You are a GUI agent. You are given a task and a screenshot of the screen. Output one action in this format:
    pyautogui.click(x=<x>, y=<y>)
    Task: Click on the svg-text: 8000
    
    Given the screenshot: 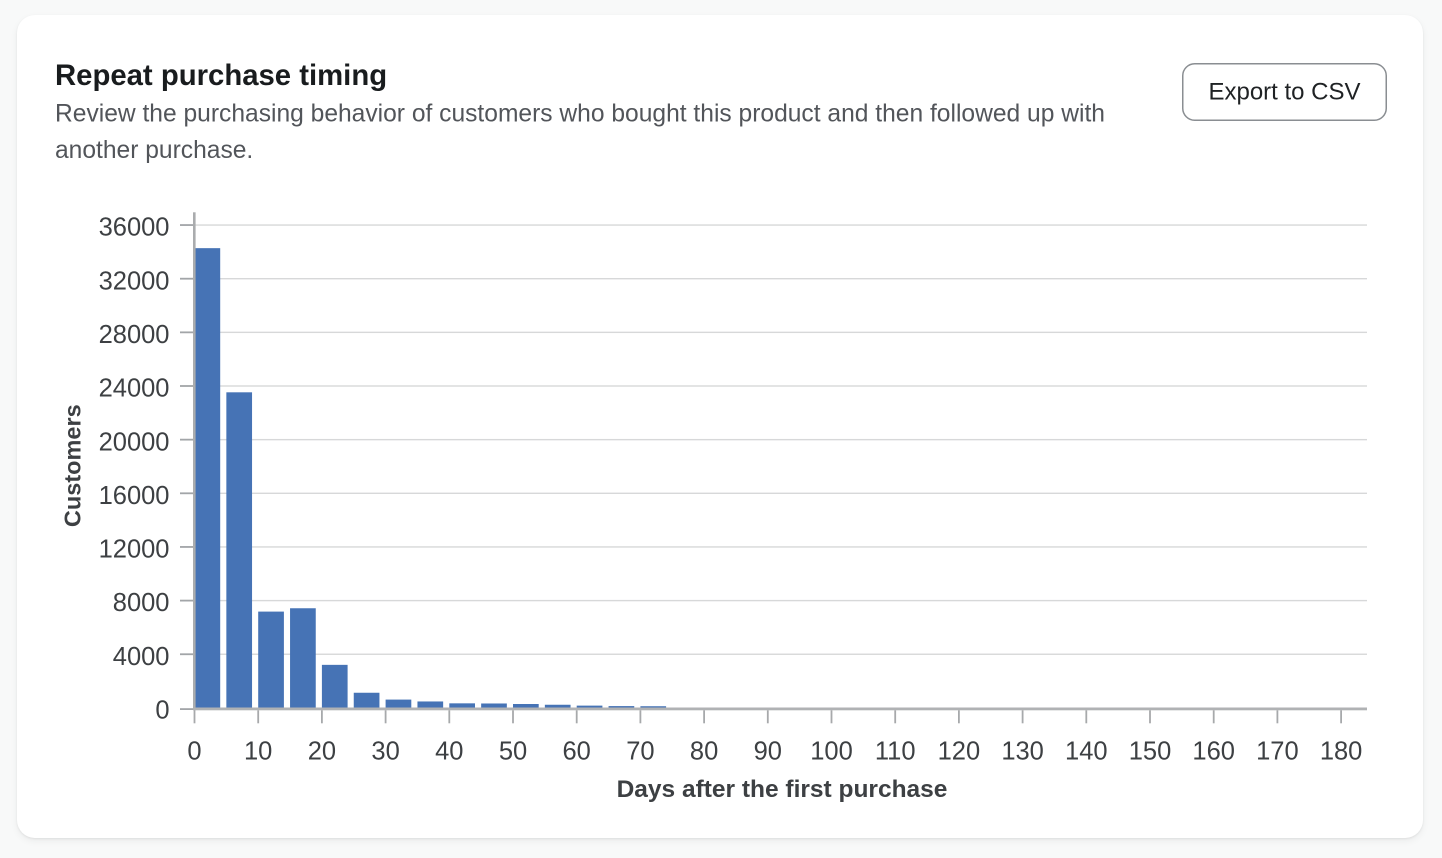 What is the action you would take?
    pyautogui.click(x=141, y=603)
    